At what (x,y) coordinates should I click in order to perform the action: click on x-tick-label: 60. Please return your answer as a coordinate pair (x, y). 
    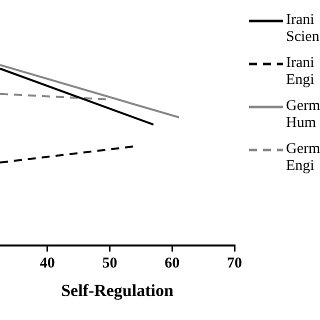
    Looking at the image, I should click on (172, 263).